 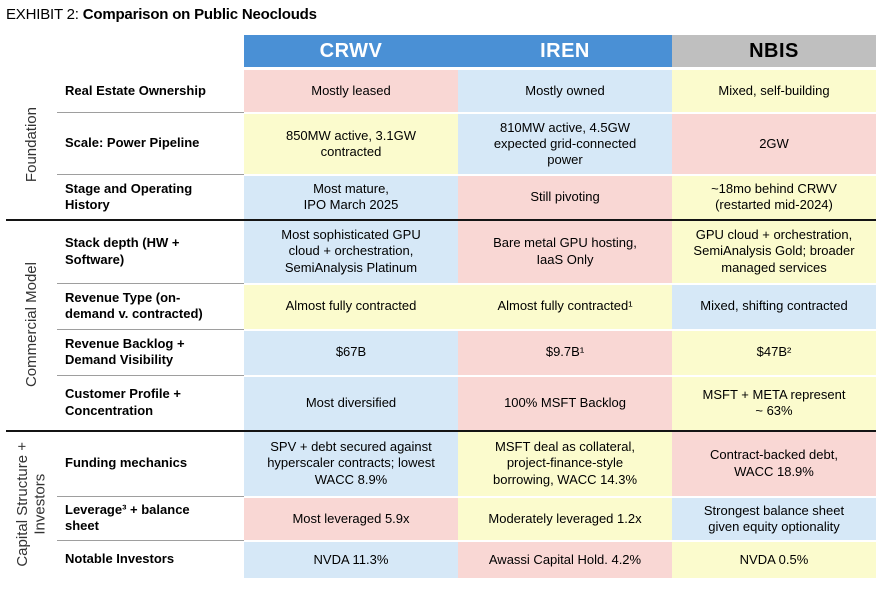 I want to click on row-label: Scale: Power Pipeline, so click(x=150, y=143).